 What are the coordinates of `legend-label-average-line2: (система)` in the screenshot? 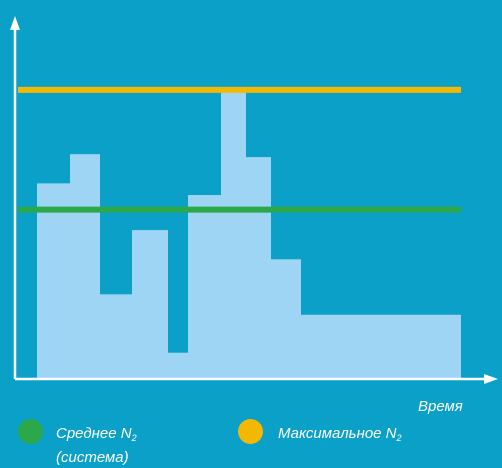 It's located at (92, 457).